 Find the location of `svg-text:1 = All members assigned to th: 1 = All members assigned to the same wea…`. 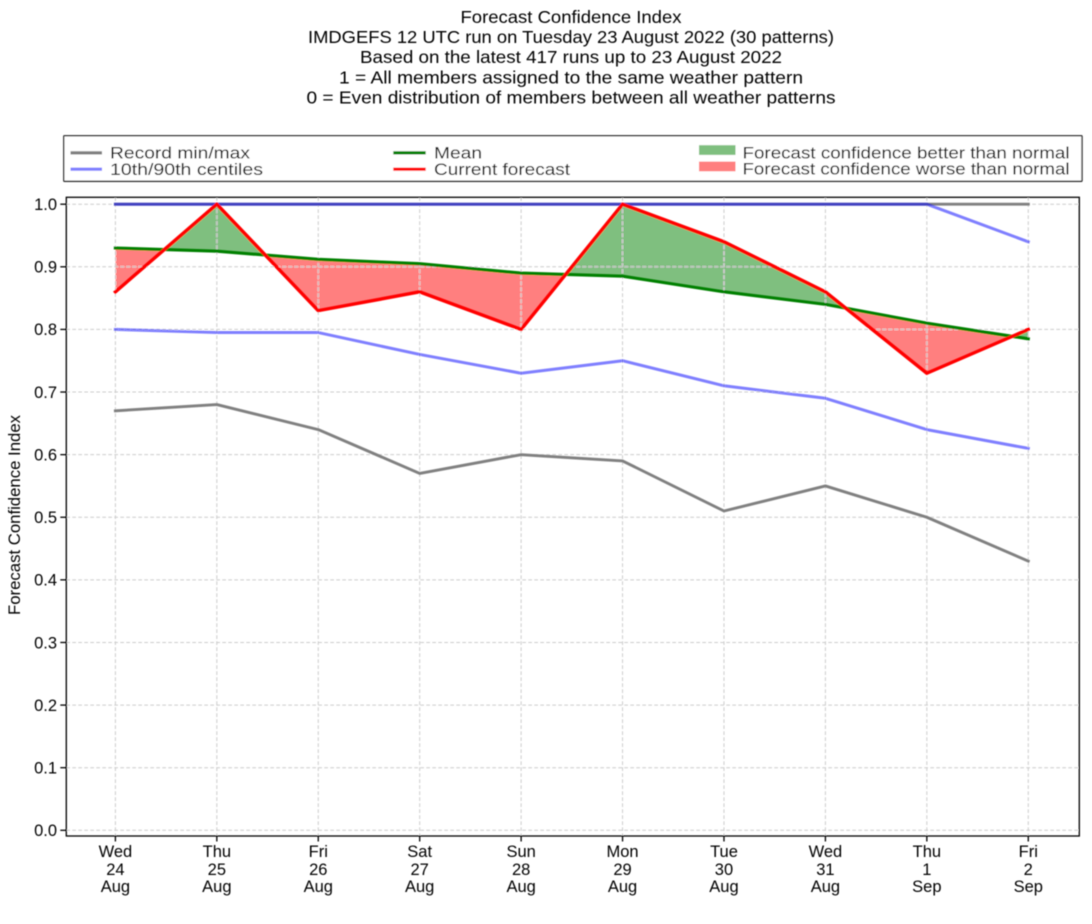

svg-text:1 = All members assigned to th: 1 = All members assigned to the same wea… is located at coordinates (571, 77).